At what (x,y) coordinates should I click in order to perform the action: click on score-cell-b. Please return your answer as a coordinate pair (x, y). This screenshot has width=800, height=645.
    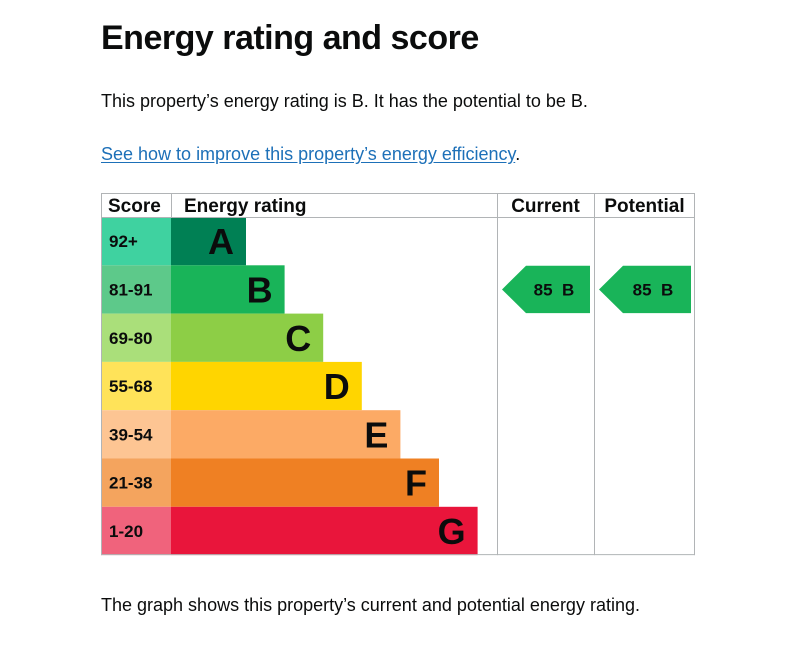
    Looking at the image, I should click on (136, 289).